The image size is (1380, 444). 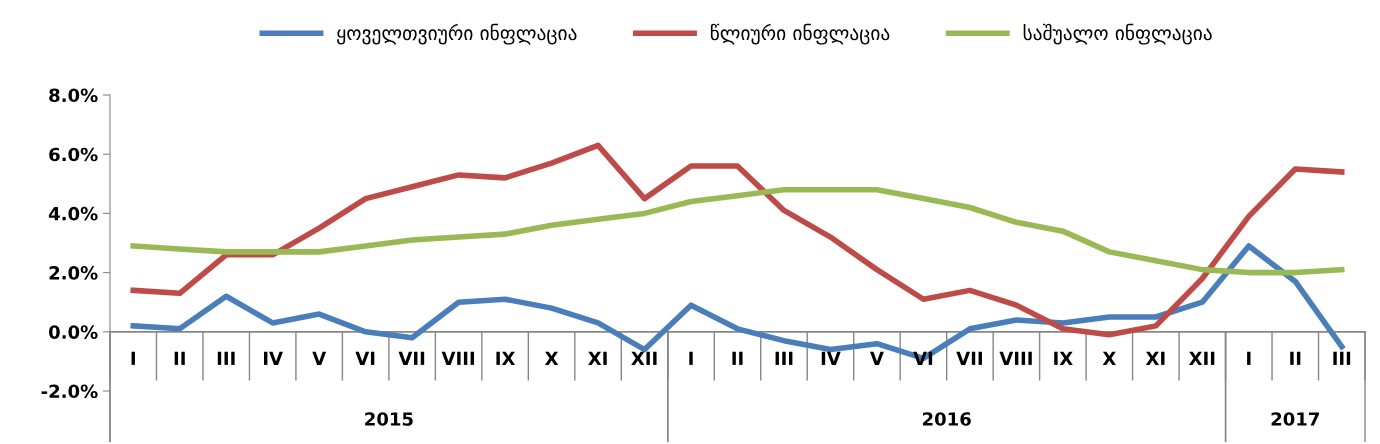 I want to click on legend-label: საშუალო ინფლაცია, so click(x=1117, y=34).